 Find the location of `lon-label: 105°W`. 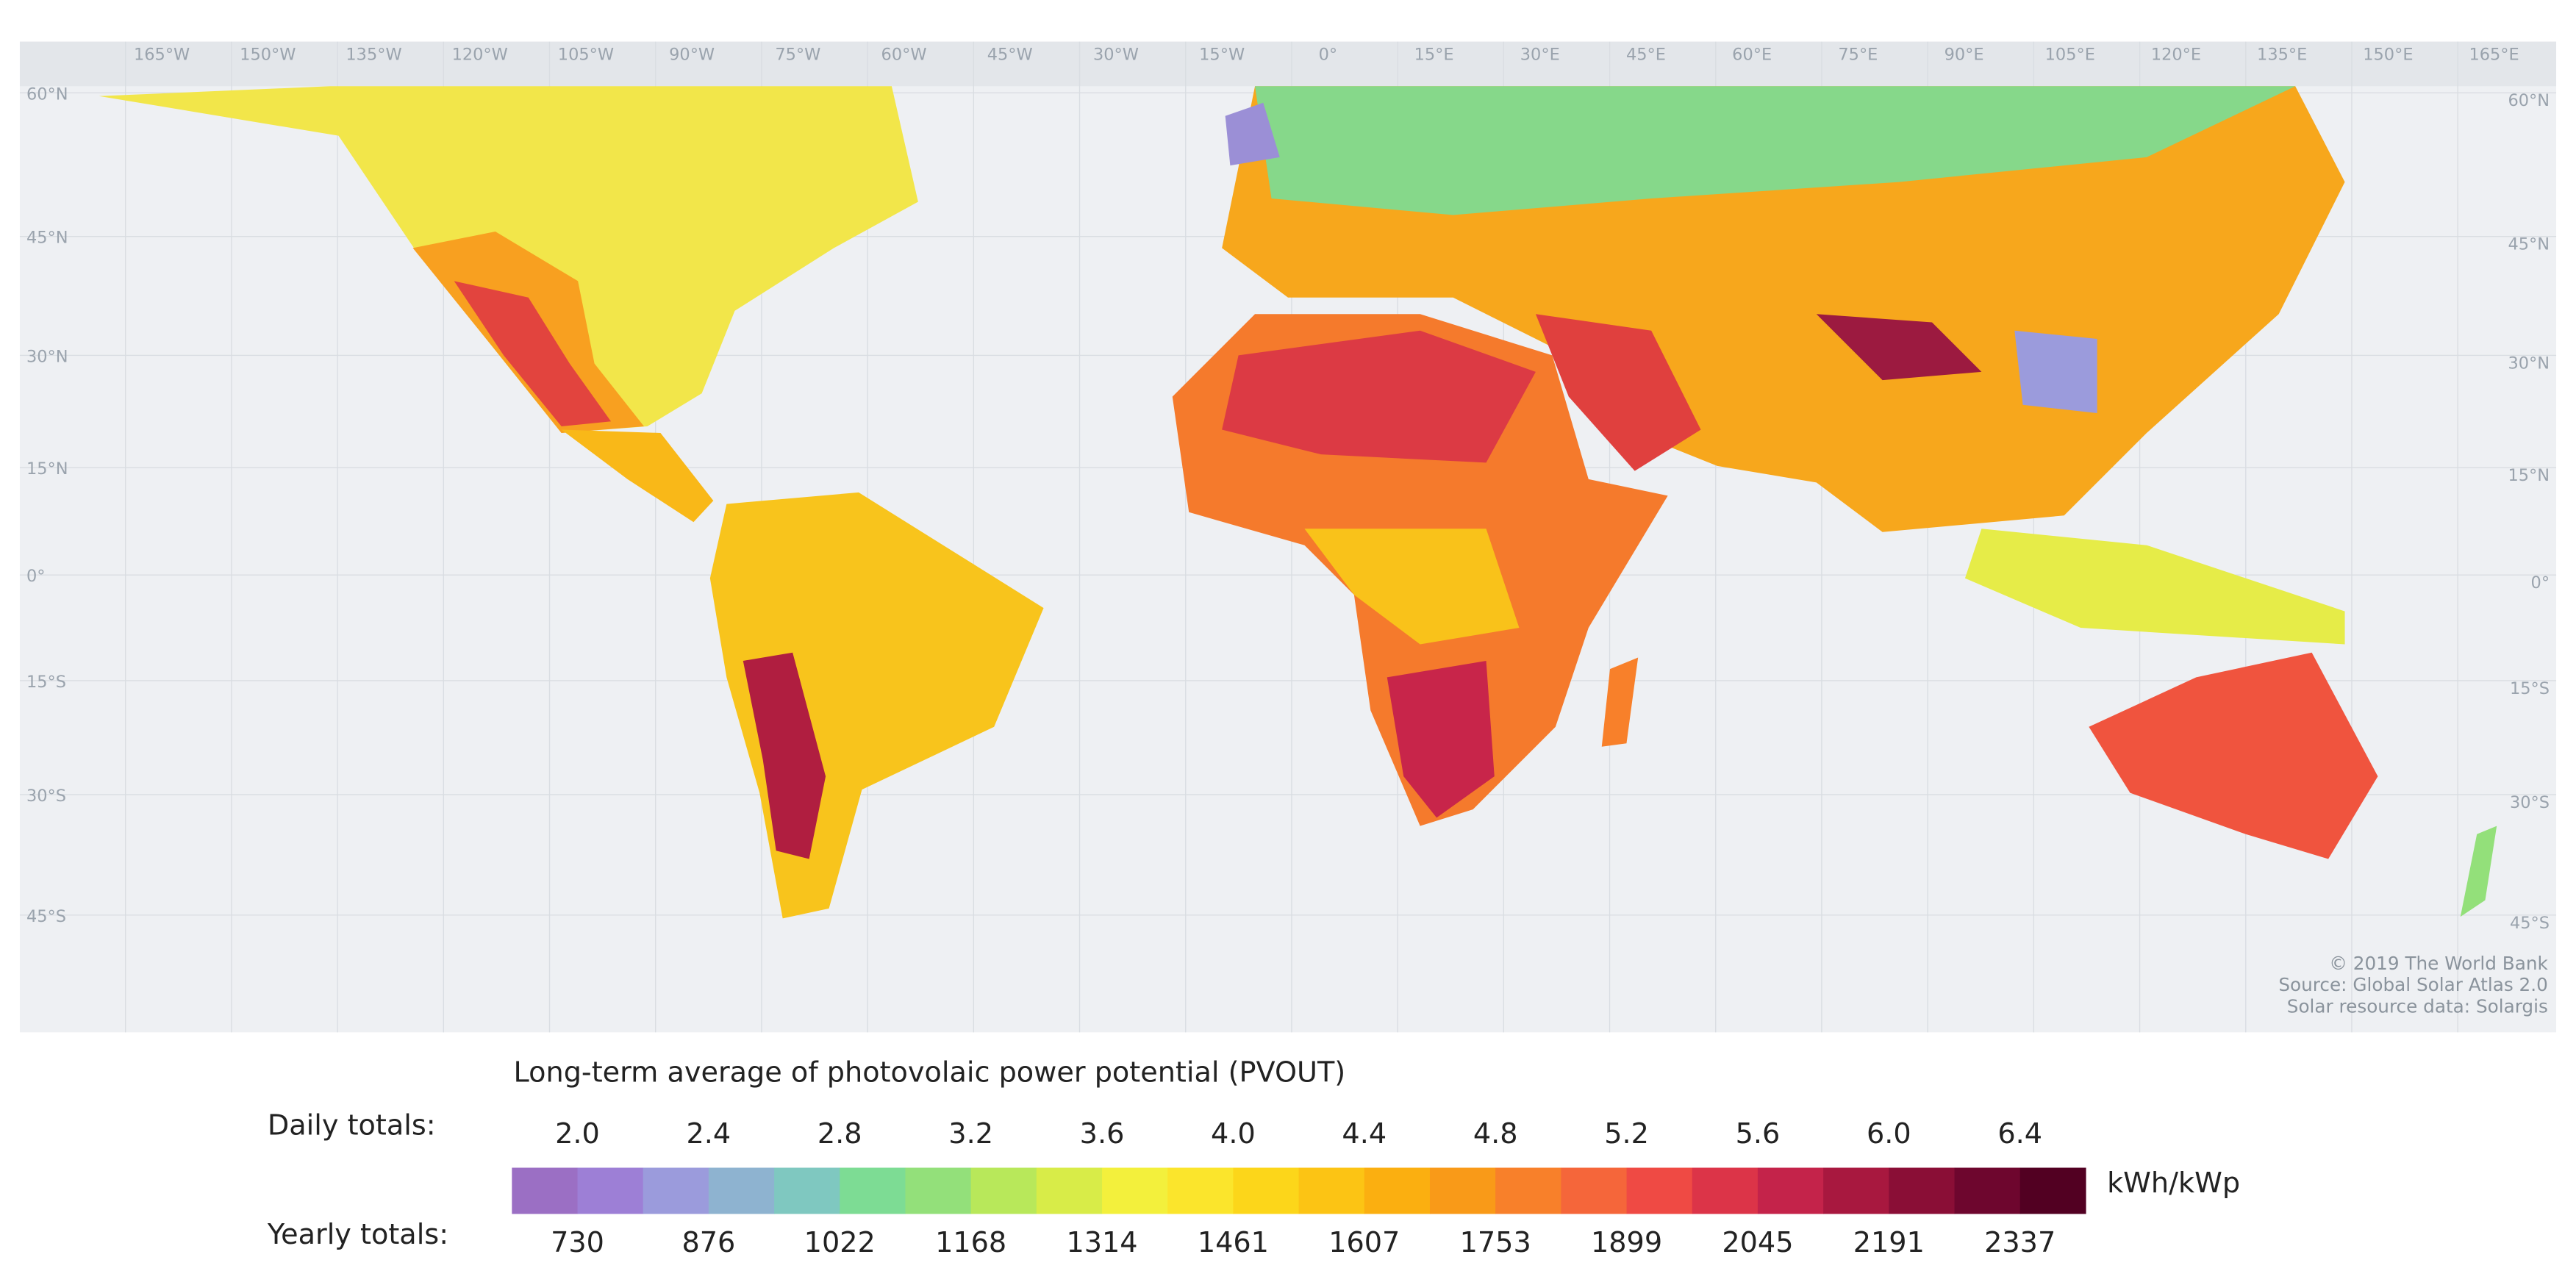

lon-label: 105°W is located at coordinates (586, 55).